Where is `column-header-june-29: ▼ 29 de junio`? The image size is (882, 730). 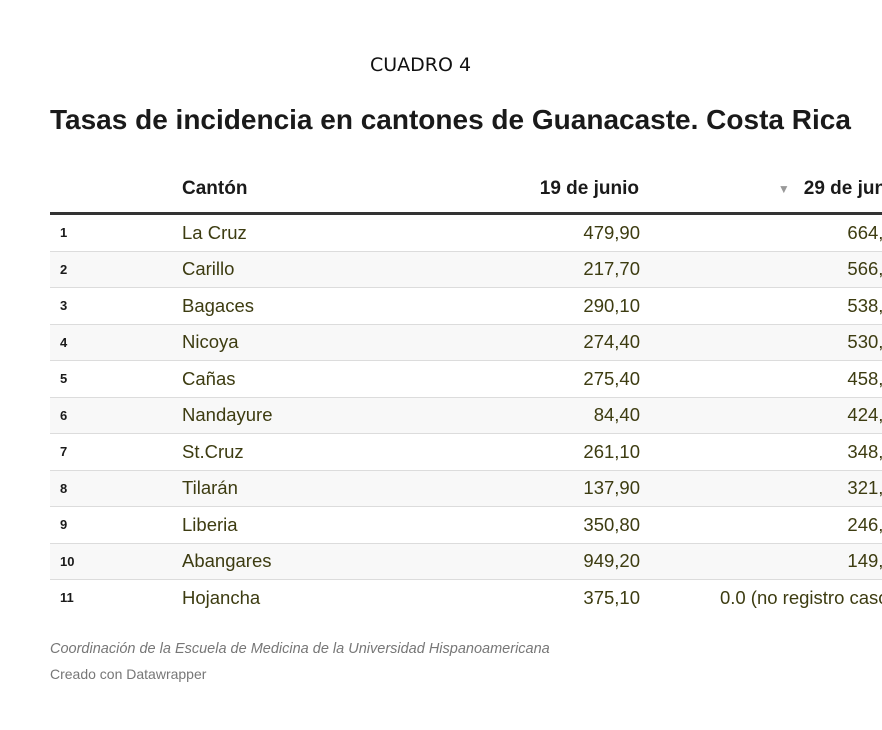 column-header-june-29: ▼ 29 de junio is located at coordinates (766, 193).